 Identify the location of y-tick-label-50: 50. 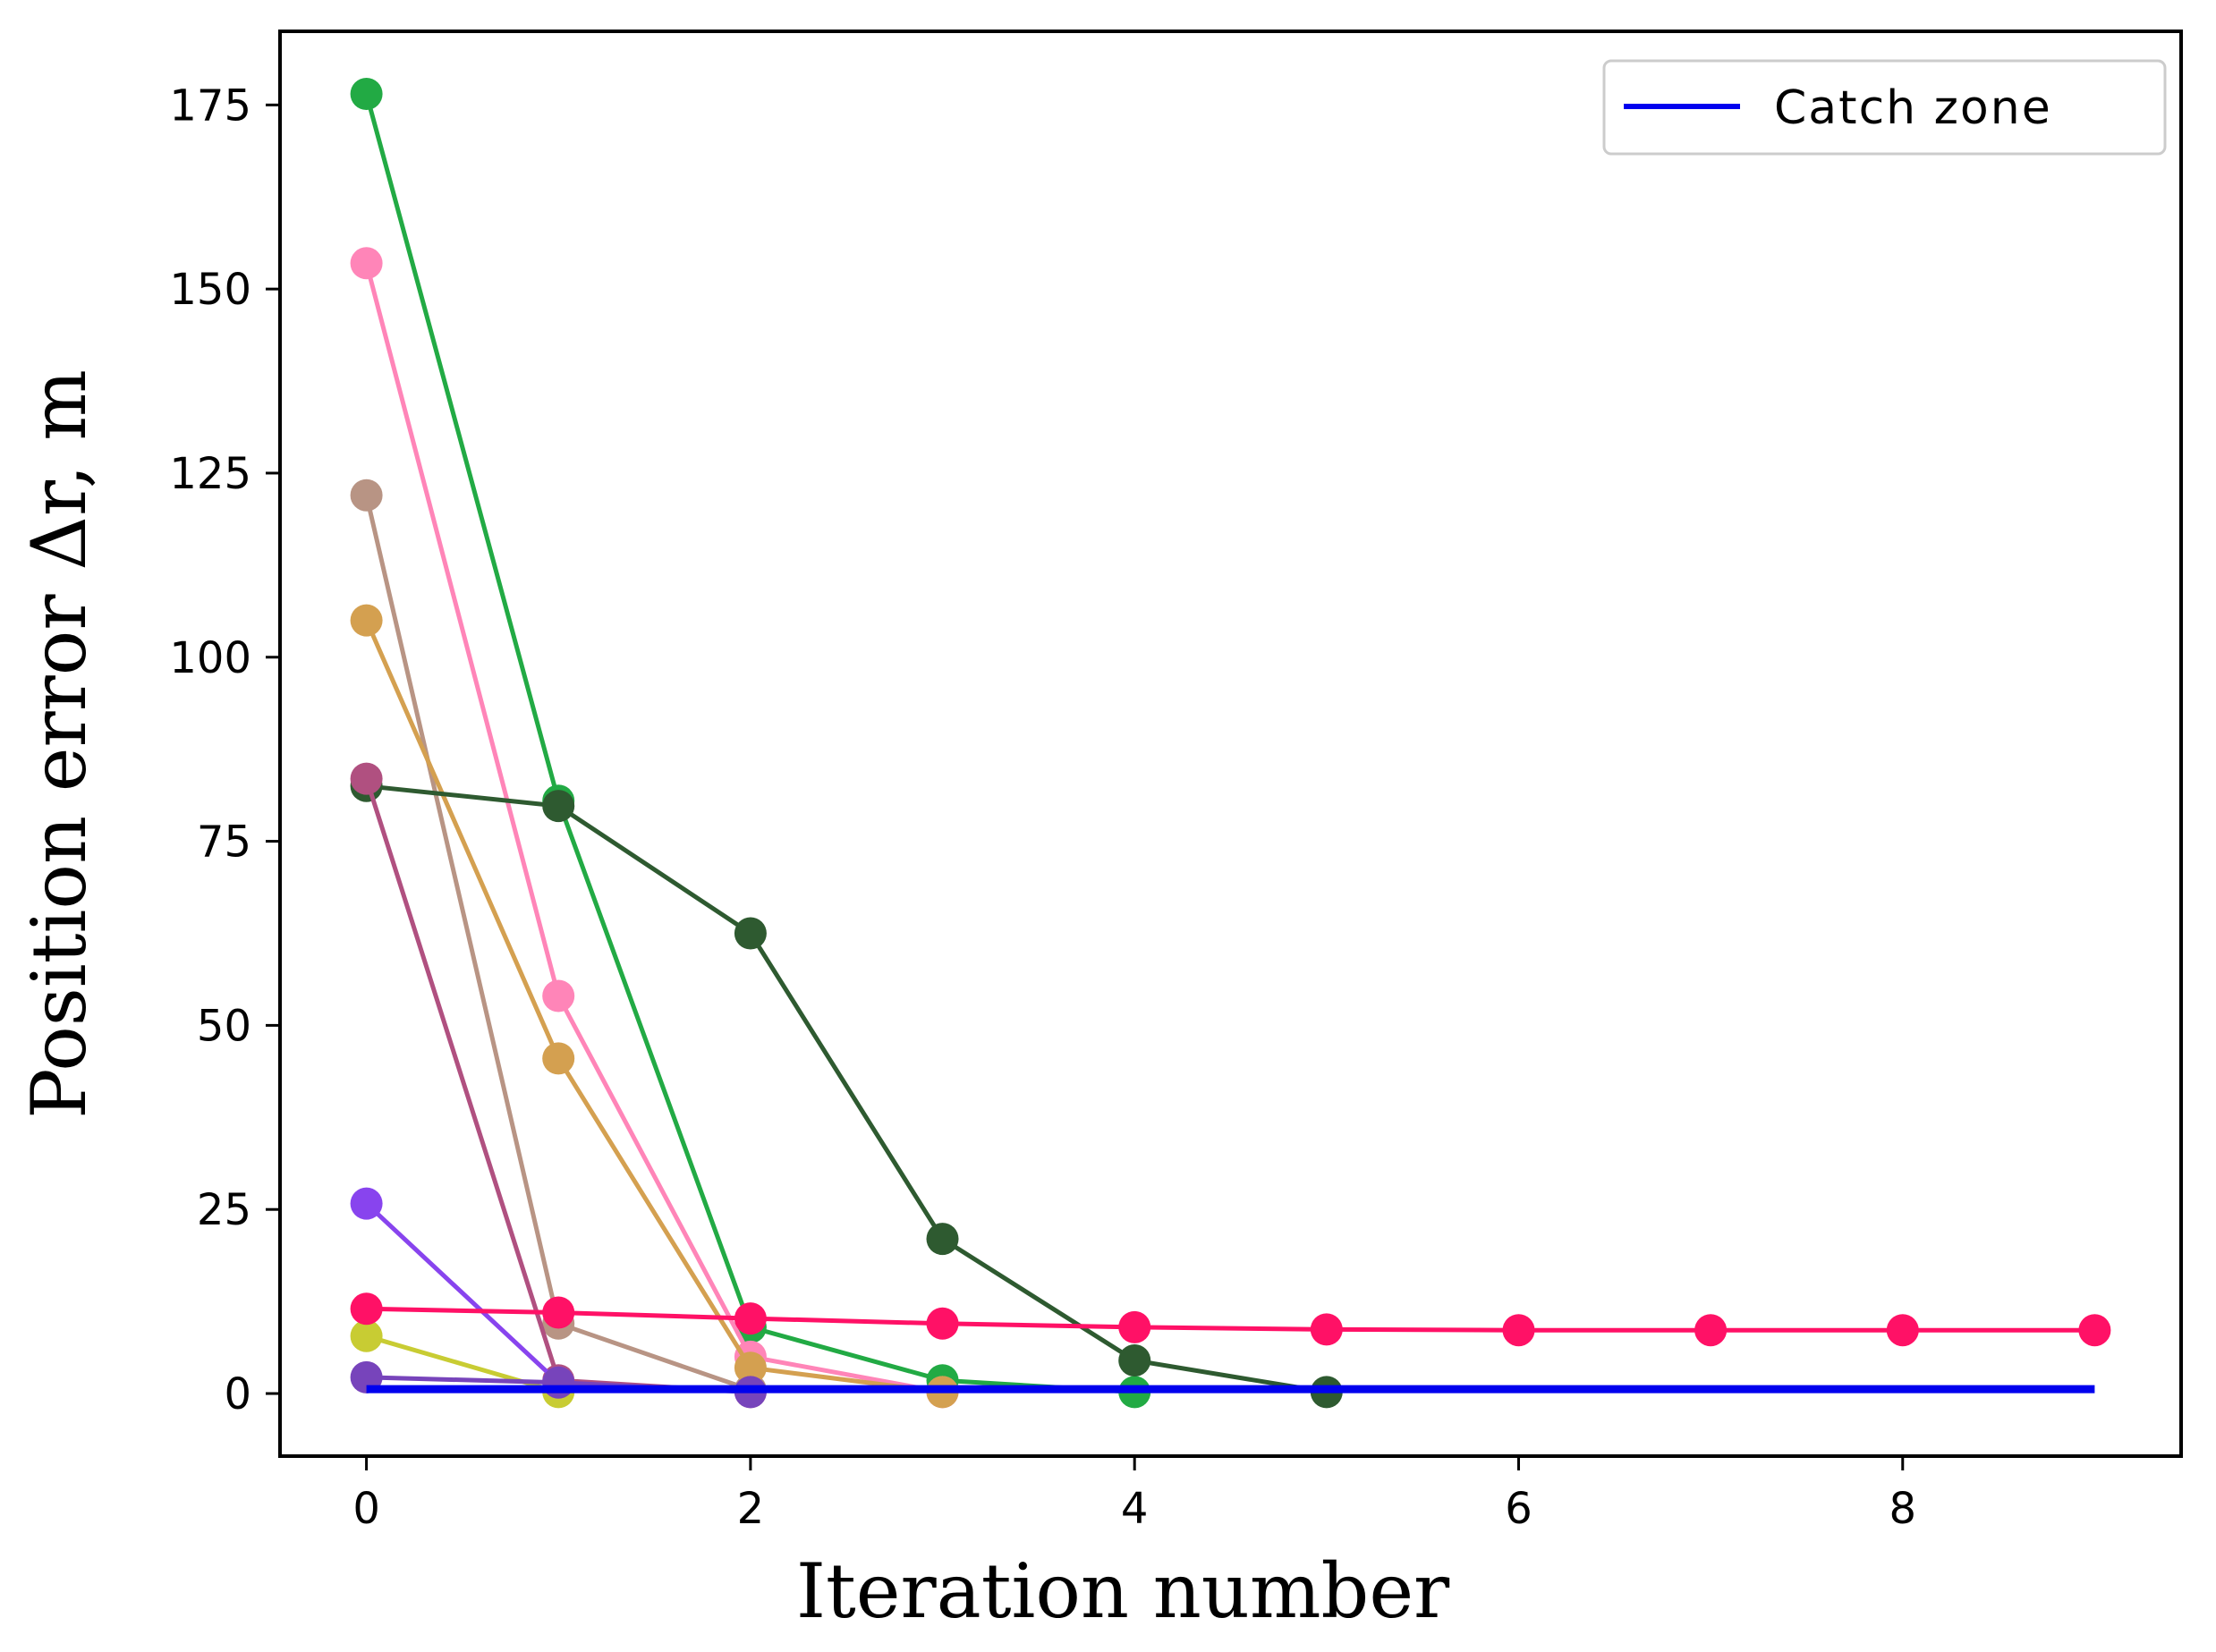
(224, 1026).